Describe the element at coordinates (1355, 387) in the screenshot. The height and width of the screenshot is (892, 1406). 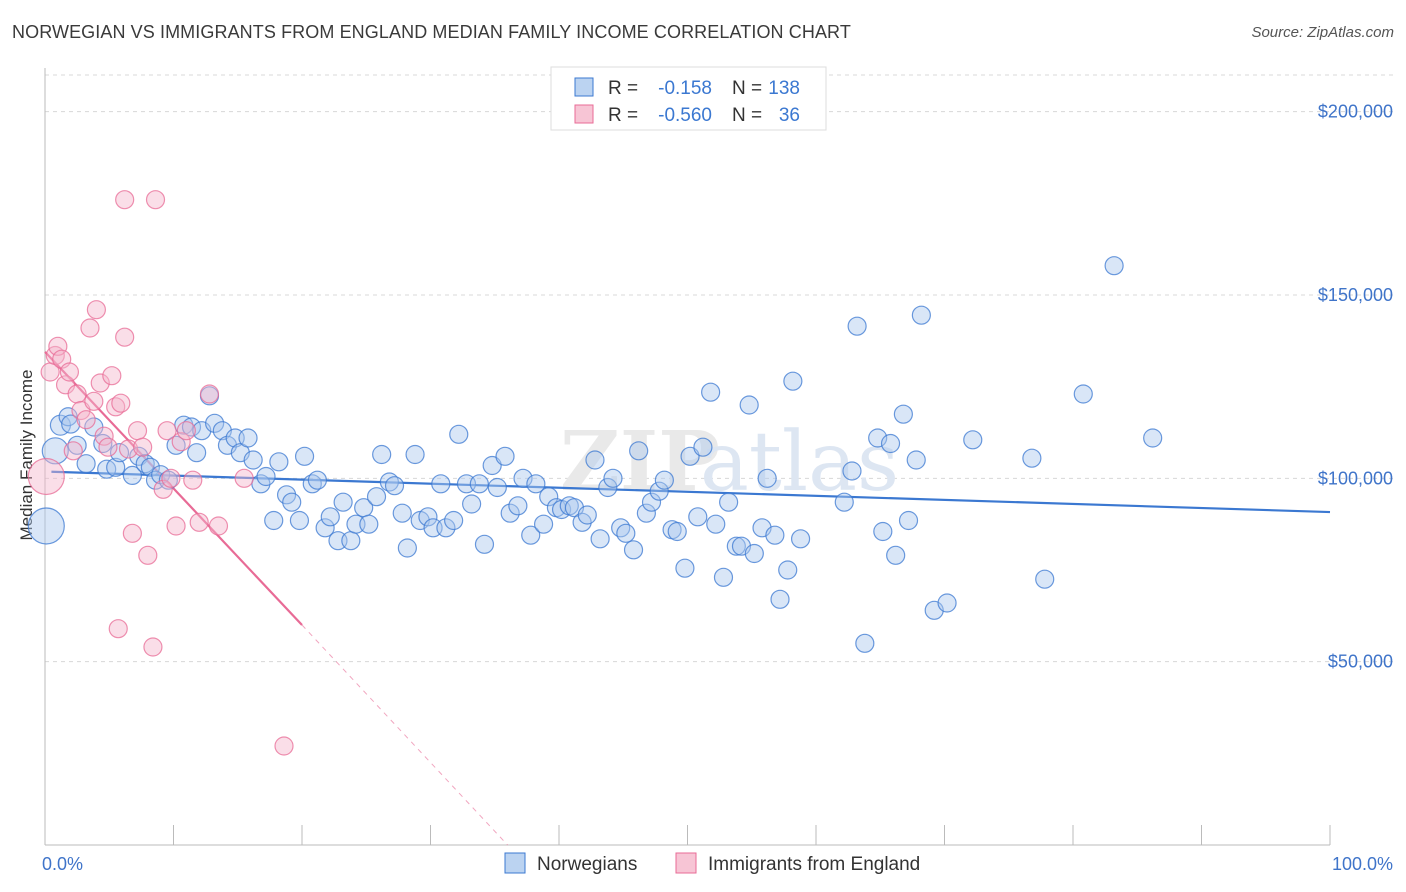
I see `y-tick-labels: $50,000 $100,000 $150,000 $200,000` at that location.